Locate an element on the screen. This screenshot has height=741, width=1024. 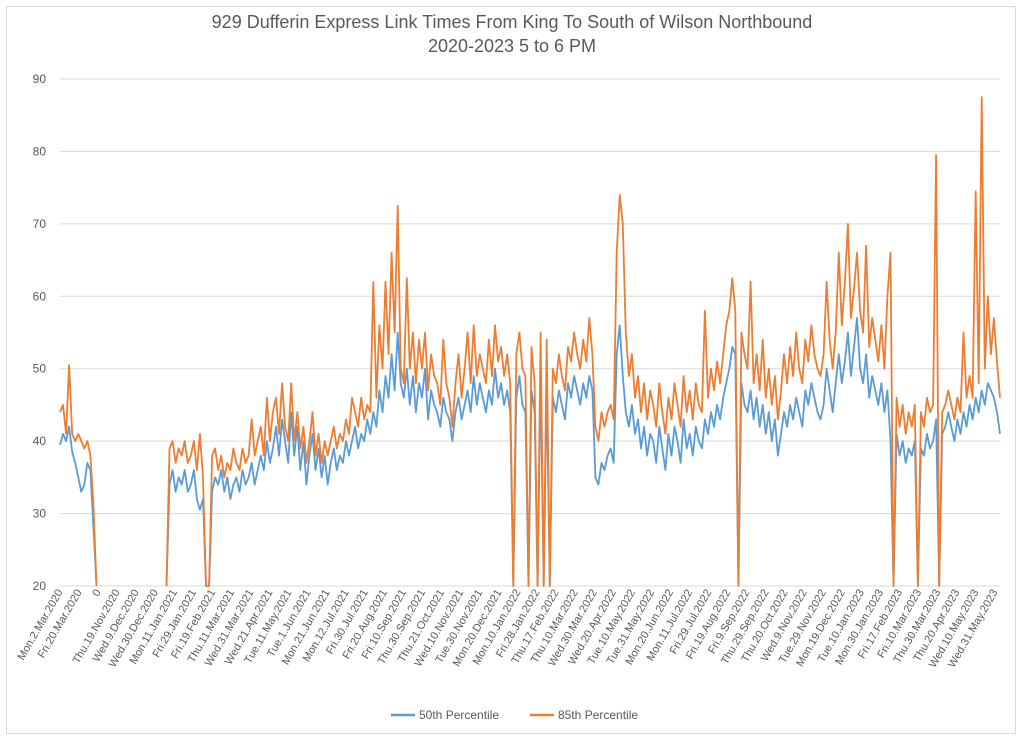
y-tick-label: 70 is located at coordinates (40, 224).